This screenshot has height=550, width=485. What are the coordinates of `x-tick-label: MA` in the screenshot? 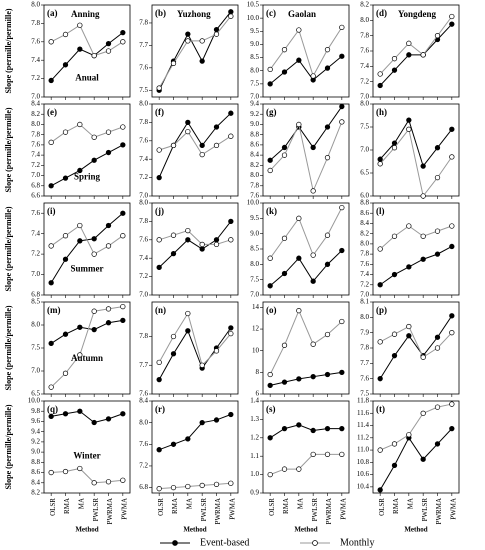 It's located at (189, 503).